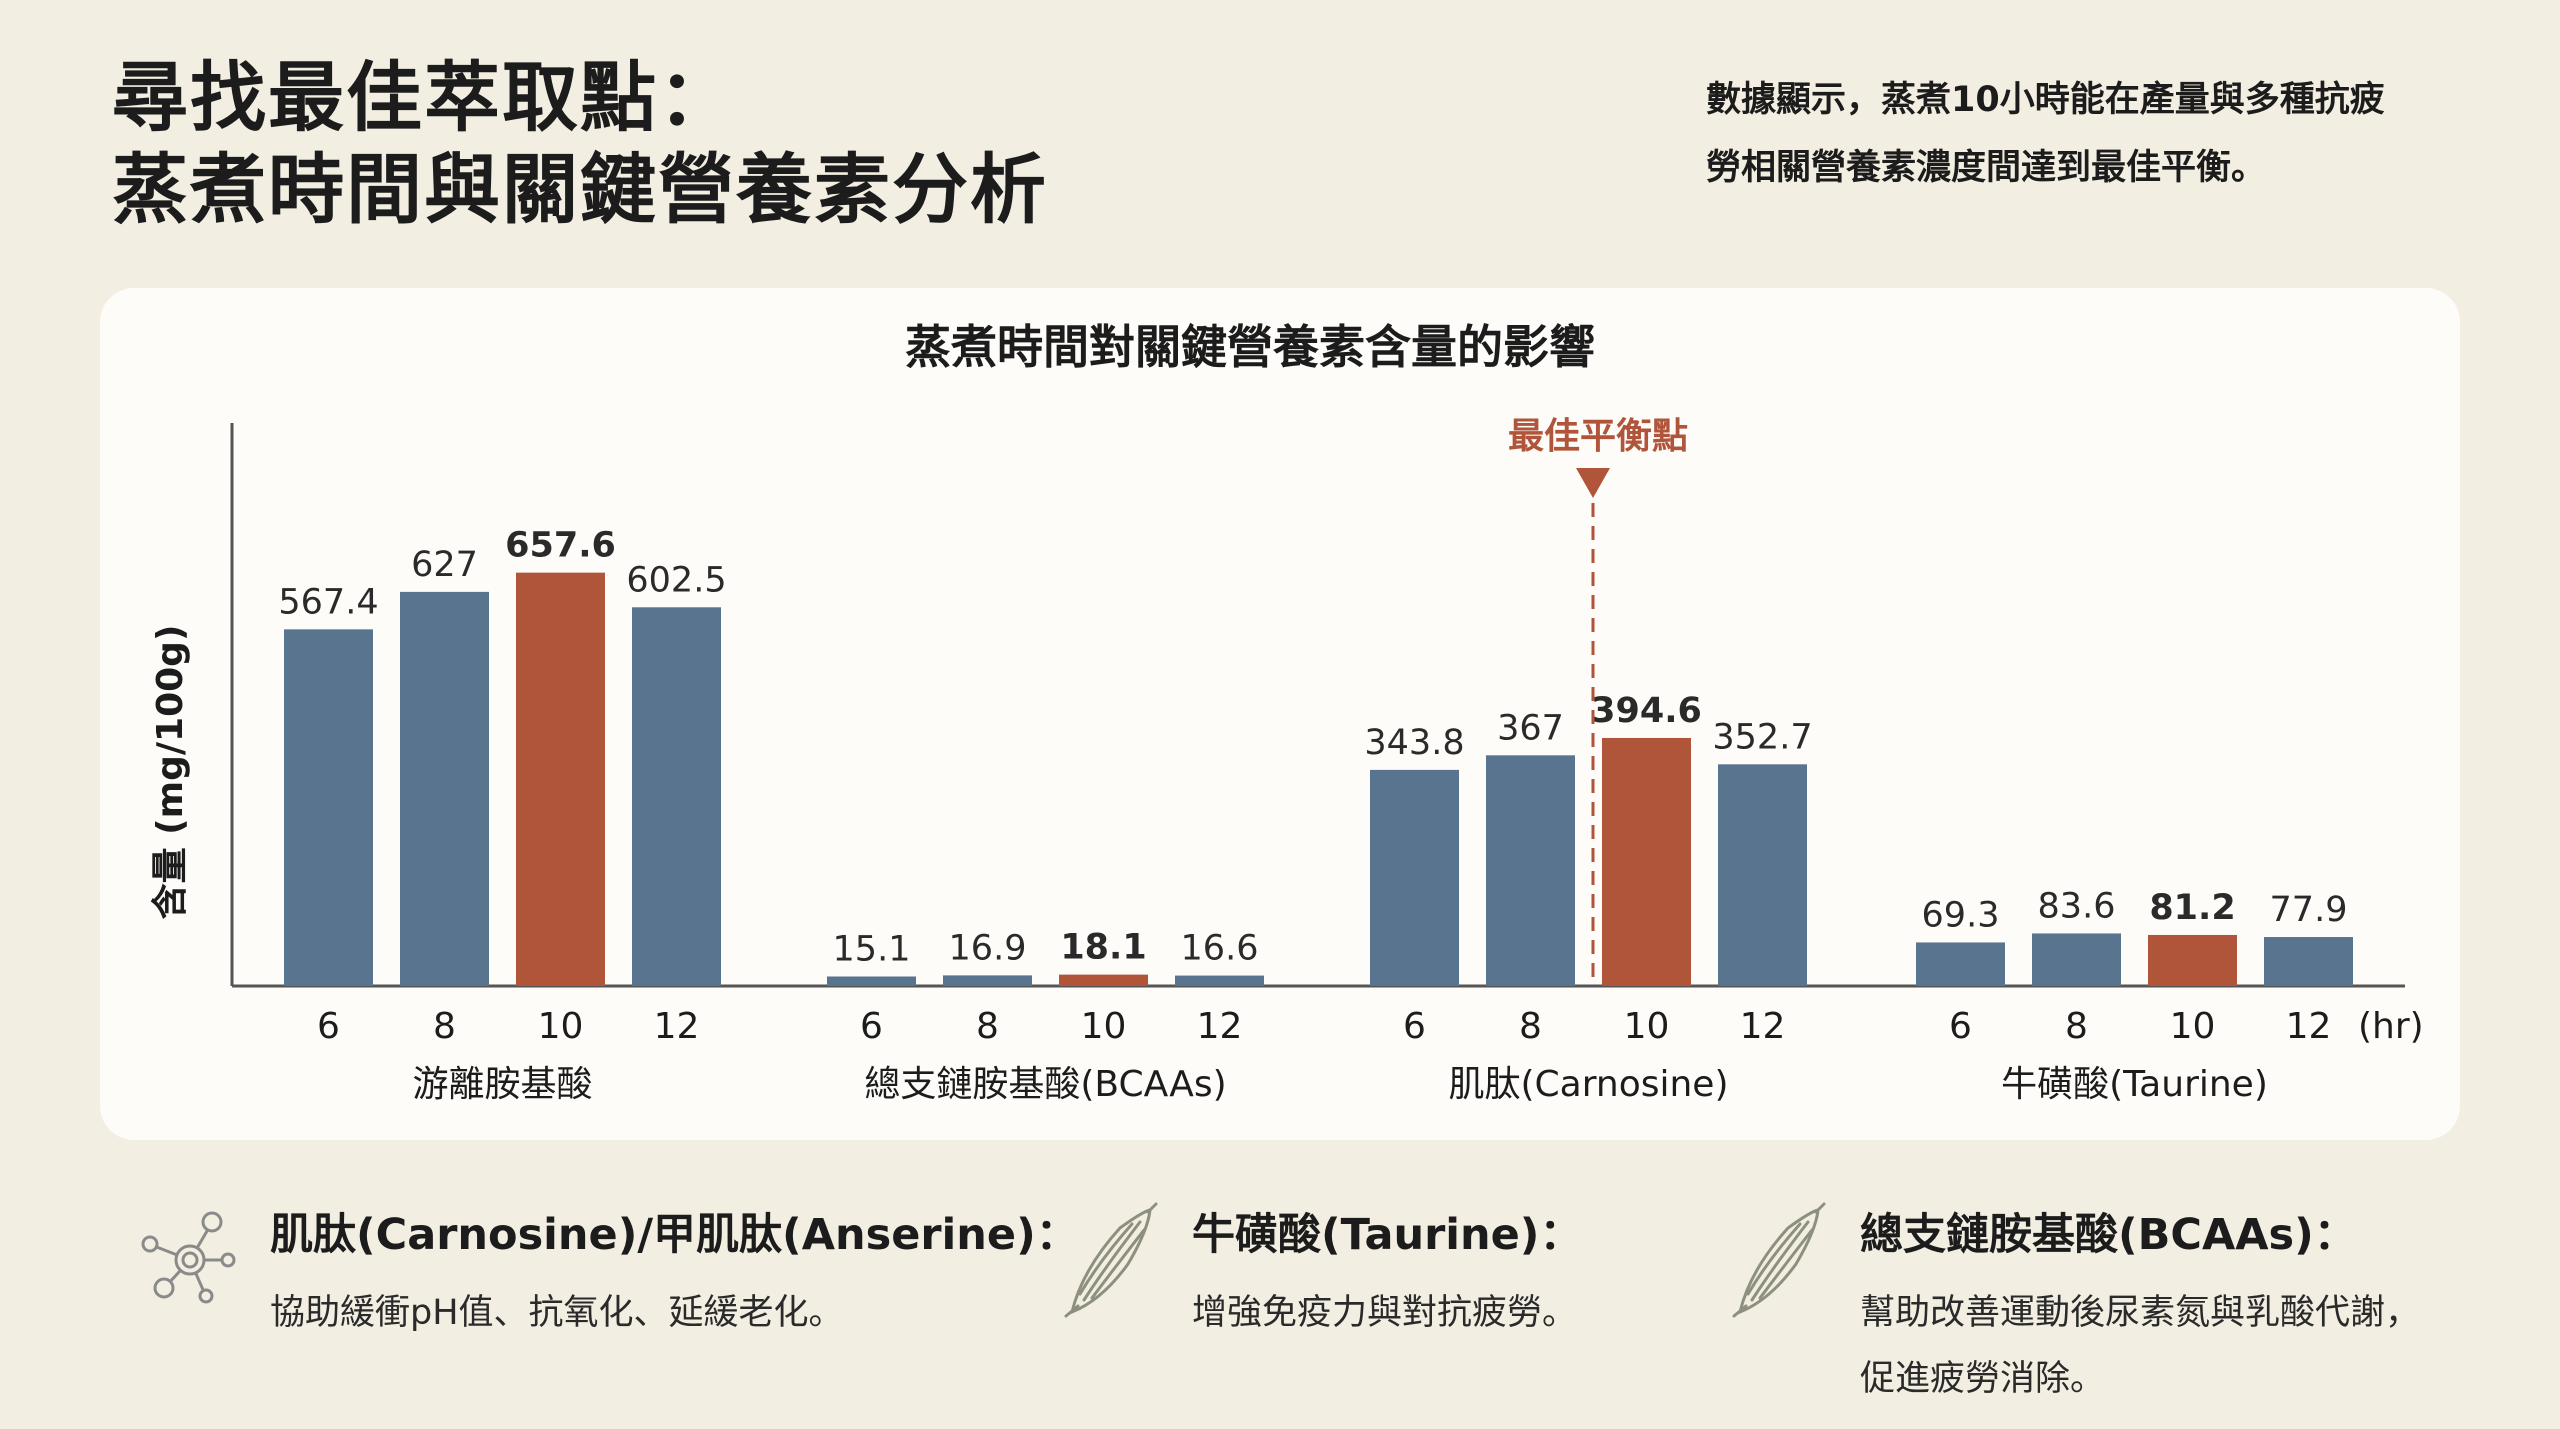 The image size is (2560, 1429). I want to click on data-label: 18.1, so click(1103, 948).